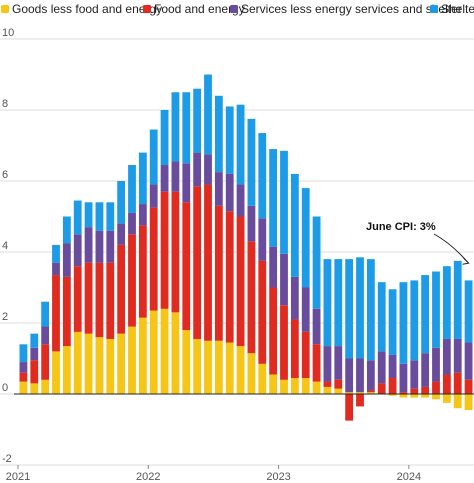 The image size is (474, 483). What do you see at coordinates (409, 477) in the screenshot?
I see `x-tick-label: 2024` at bounding box center [409, 477].